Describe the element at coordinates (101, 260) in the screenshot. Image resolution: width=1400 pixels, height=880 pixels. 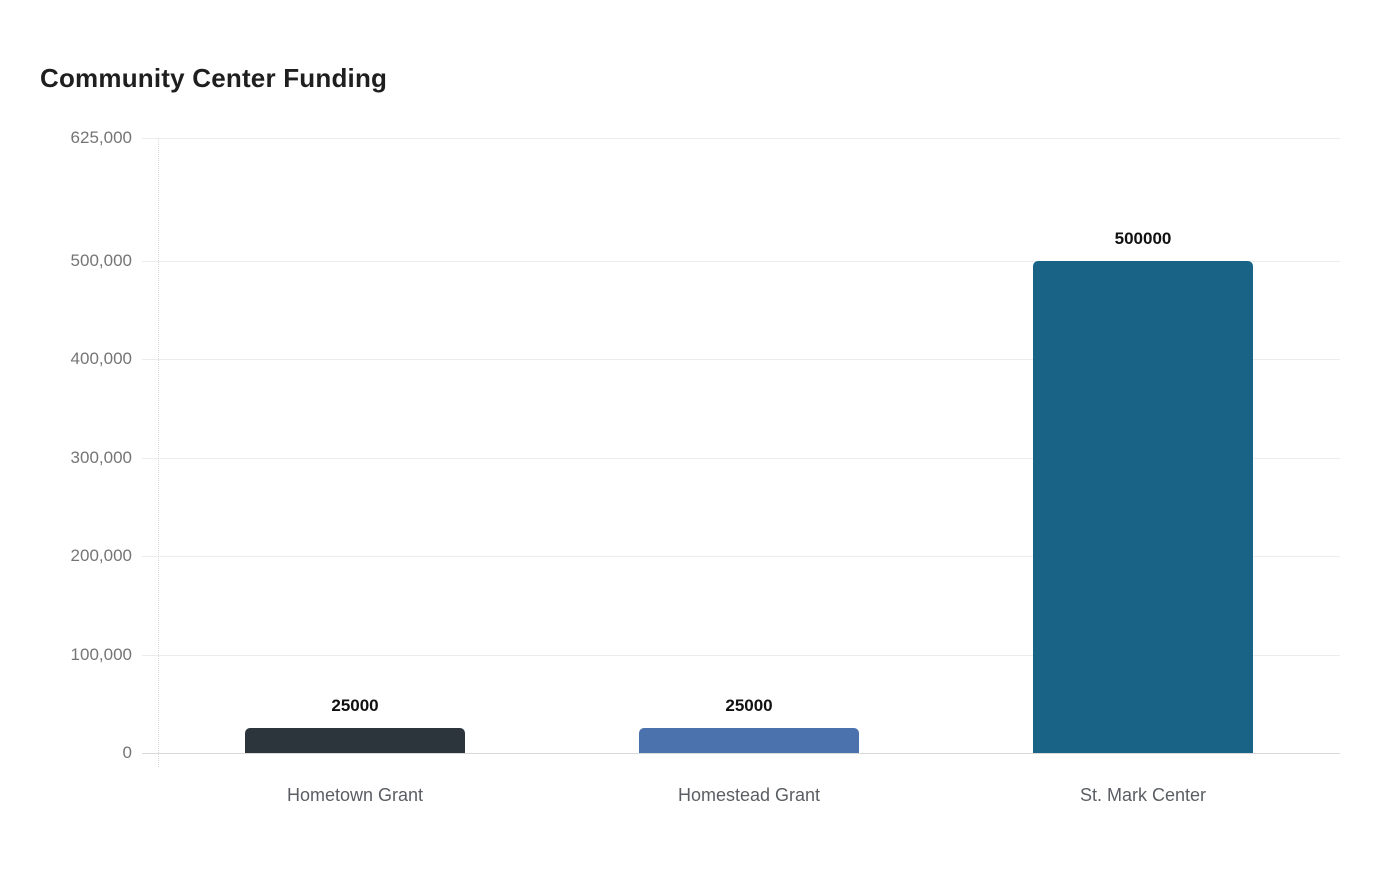
I see `y-axis-tick-label: 500,000` at that location.